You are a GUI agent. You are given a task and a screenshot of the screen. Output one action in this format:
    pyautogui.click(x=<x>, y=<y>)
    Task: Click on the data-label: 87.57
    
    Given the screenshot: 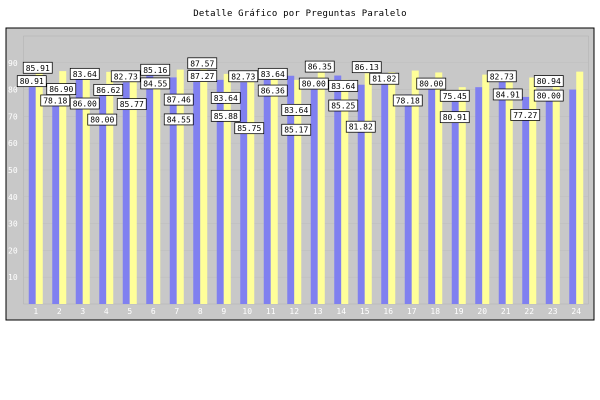 What is the action you would take?
    pyautogui.click(x=202, y=63)
    